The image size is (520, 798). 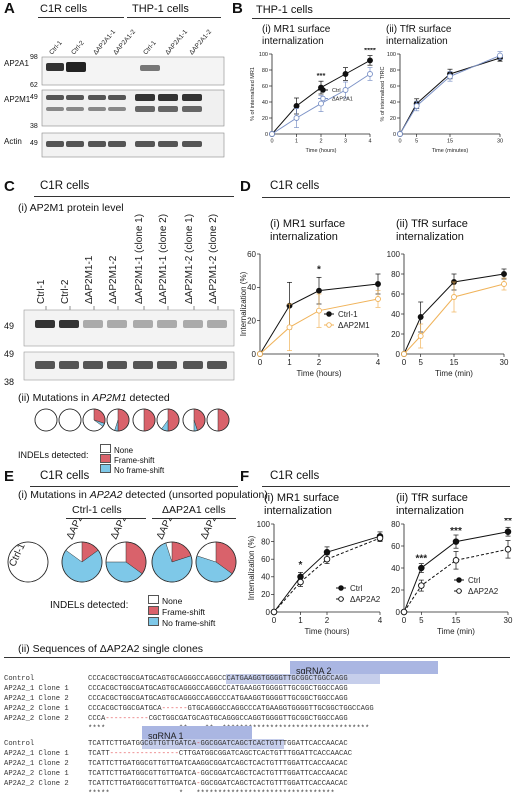 What do you see at coordinates (365, 599) in the screenshot?
I see `legend-entry: ΔAP2A2` at bounding box center [365, 599].